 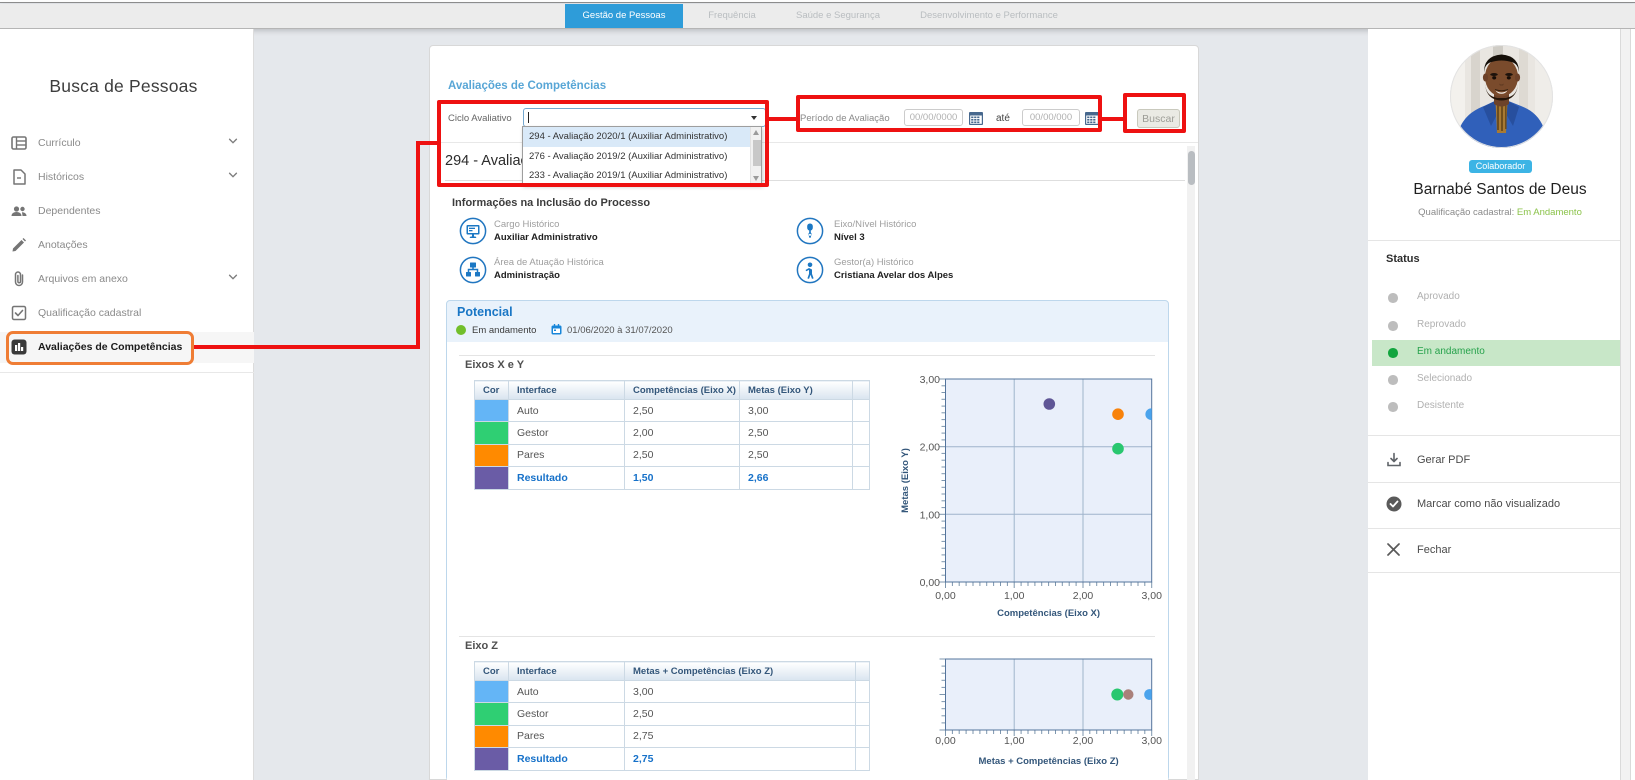 What do you see at coordinates (1049, 761) in the screenshot?
I see `svg-text: Metas + Competências (Eixo Z)` at bounding box center [1049, 761].